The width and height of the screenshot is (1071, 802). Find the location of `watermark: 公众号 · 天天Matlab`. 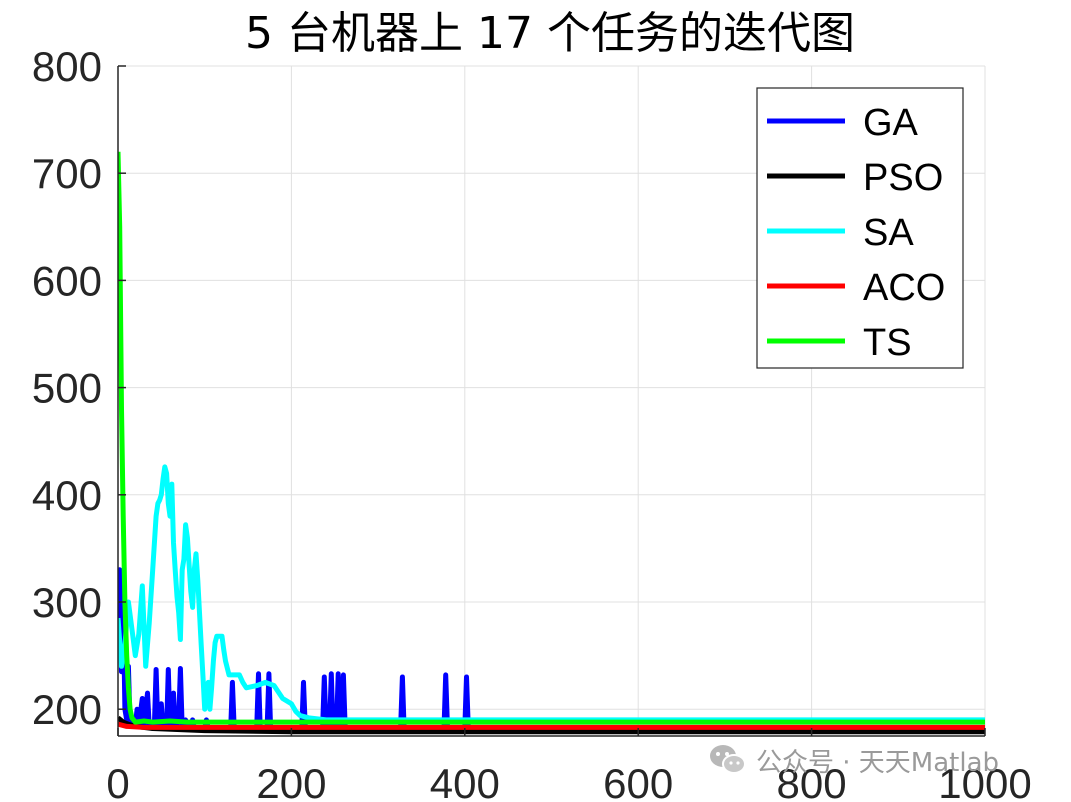

watermark: 公众号 · 天天Matlab is located at coordinates (853, 760).